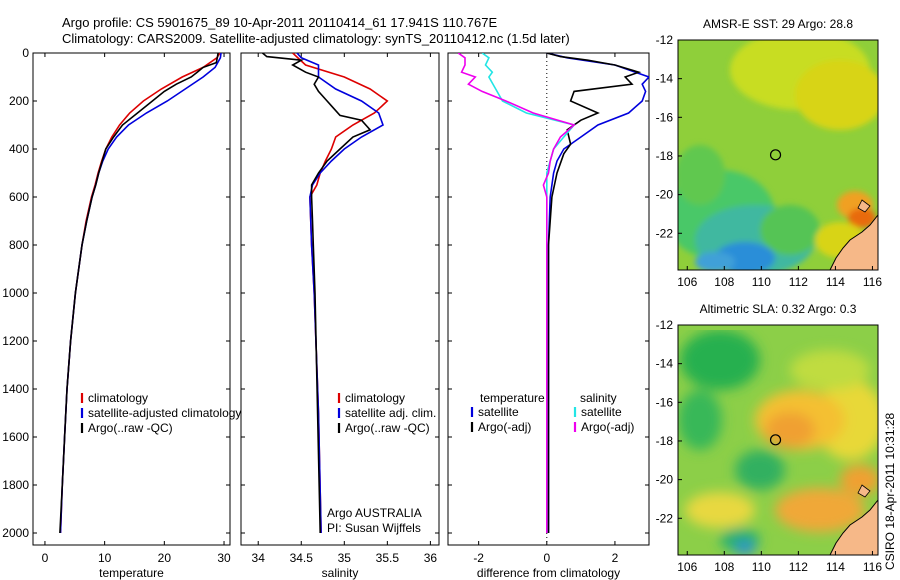 Image resolution: width=900 pixels, height=580 pixels. Describe the element at coordinates (340, 573) in the screenshot. I see `salinity-xlabel: salinity` at that location.